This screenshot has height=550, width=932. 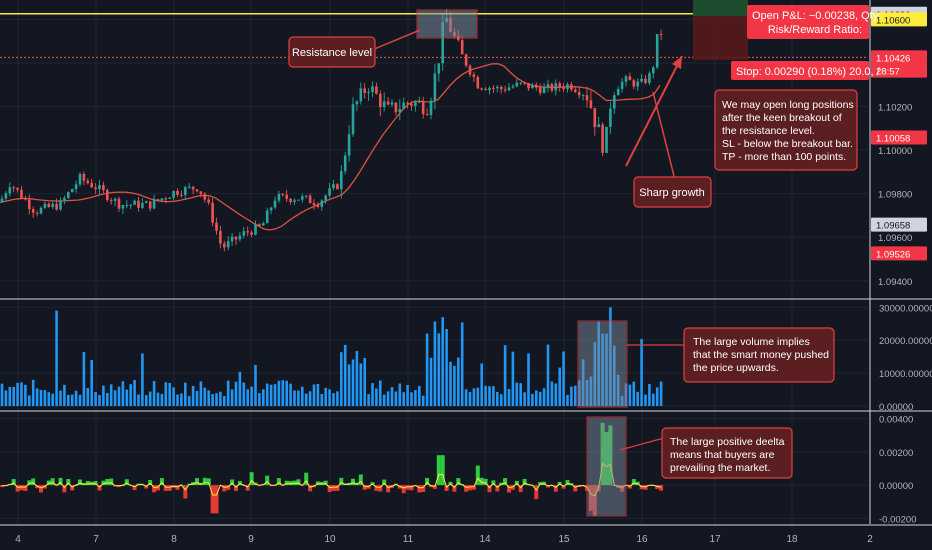 What do you see at coordinates (895, 238) in the screenshot?
I see `price-tick-label: 1.09600` at bounding box center [895, 238].